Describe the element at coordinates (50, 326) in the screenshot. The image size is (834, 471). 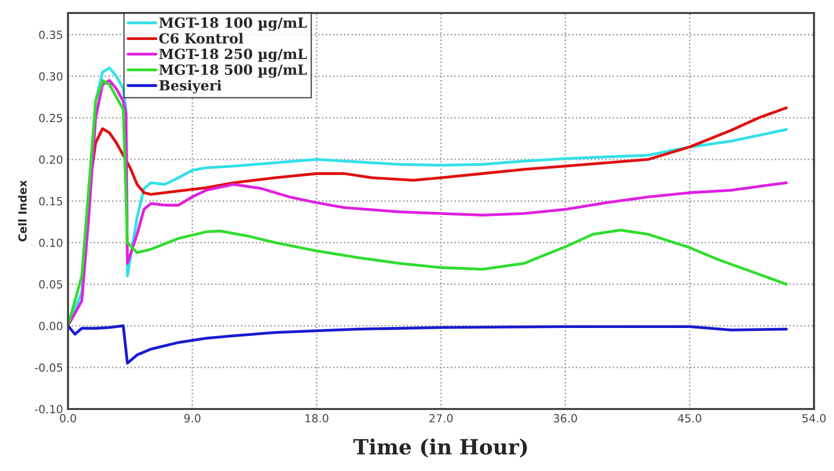
I see `y-tick-label: 0.00` at that location.